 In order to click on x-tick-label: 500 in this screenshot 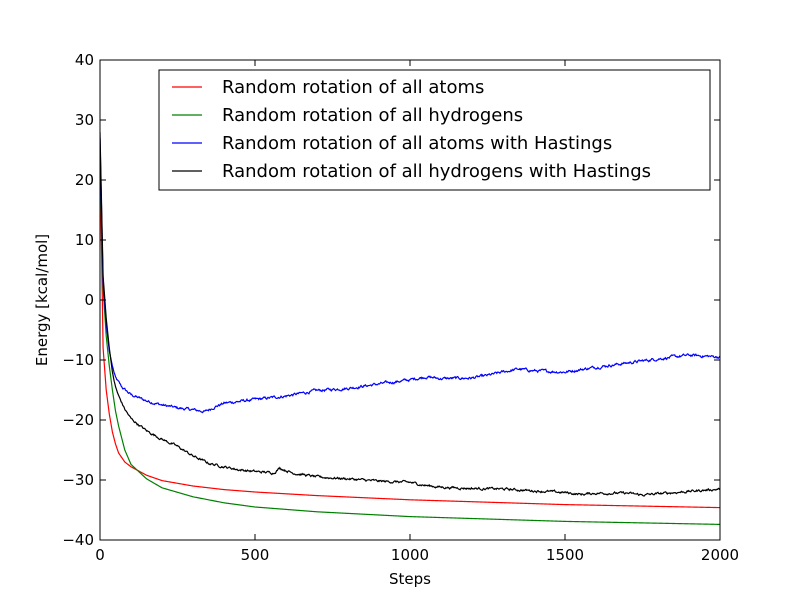, I will do `click(255, 555)`.